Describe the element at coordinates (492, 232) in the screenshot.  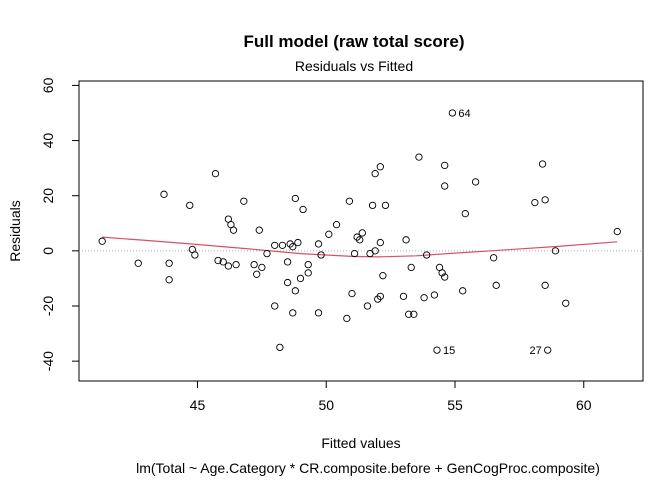
I see `point-labels: 15 64 27` at that location.